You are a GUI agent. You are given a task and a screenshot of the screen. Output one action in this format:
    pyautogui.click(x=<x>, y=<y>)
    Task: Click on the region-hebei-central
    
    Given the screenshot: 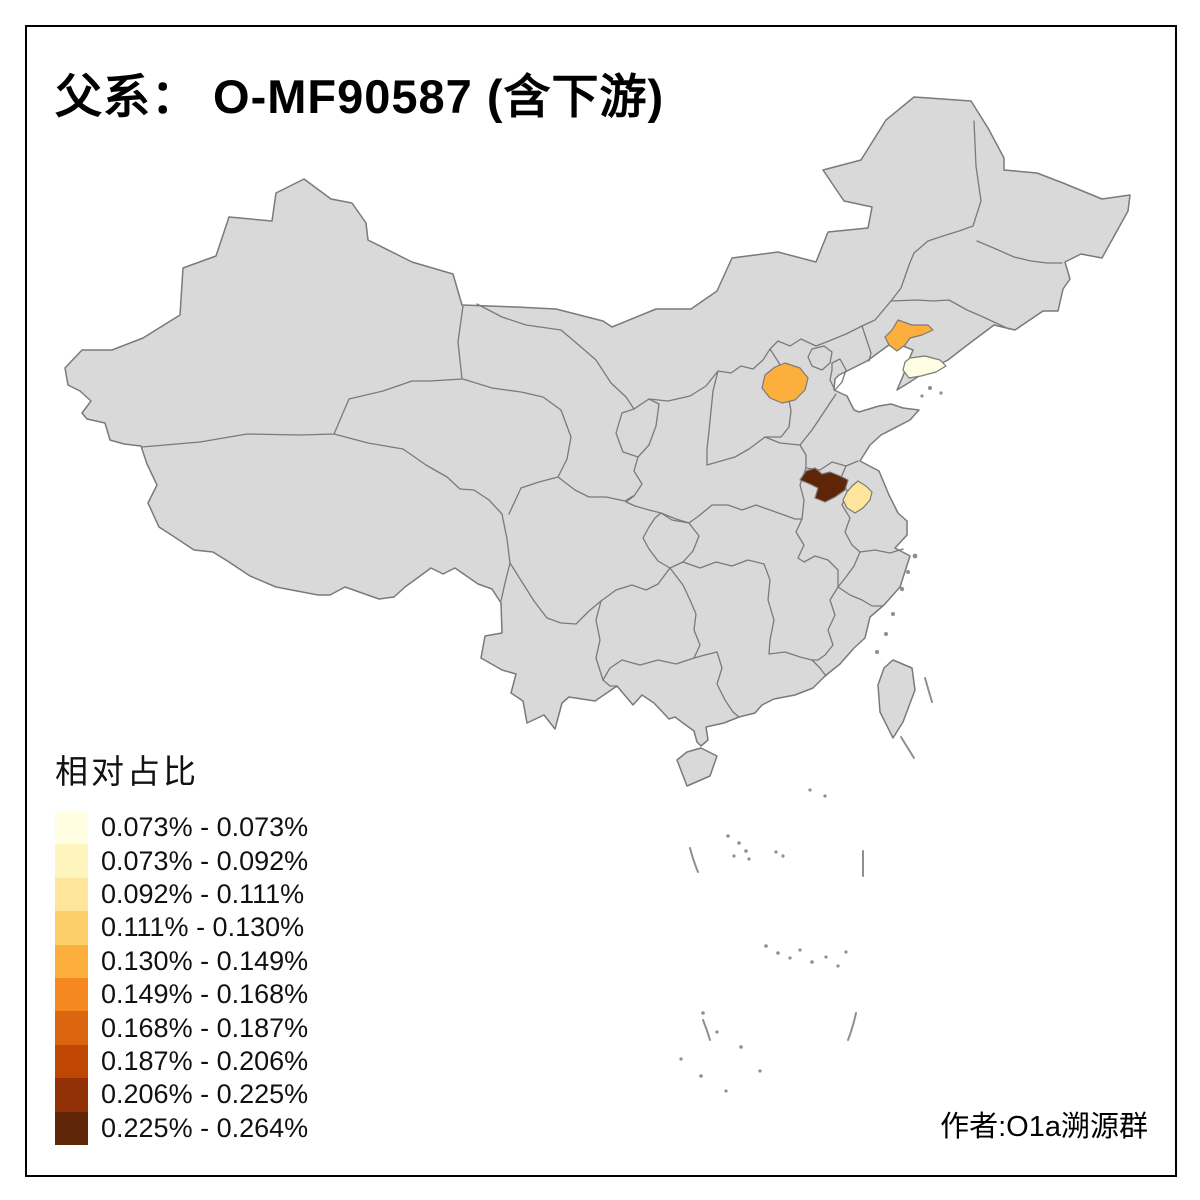 What is the action you would take?
    pyautogui.click(x=785, y=383)
    